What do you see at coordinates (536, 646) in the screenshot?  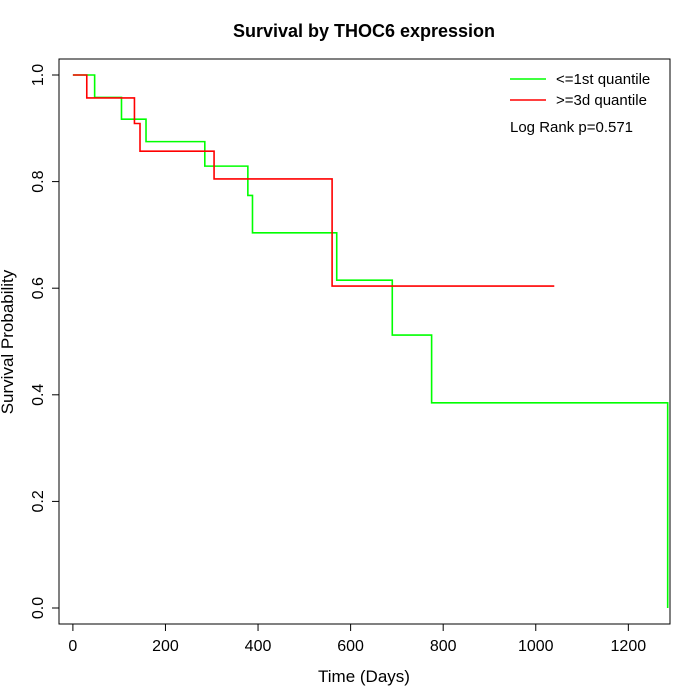 I see `x-tick-label: 1000` at bounding box center [536, 646].